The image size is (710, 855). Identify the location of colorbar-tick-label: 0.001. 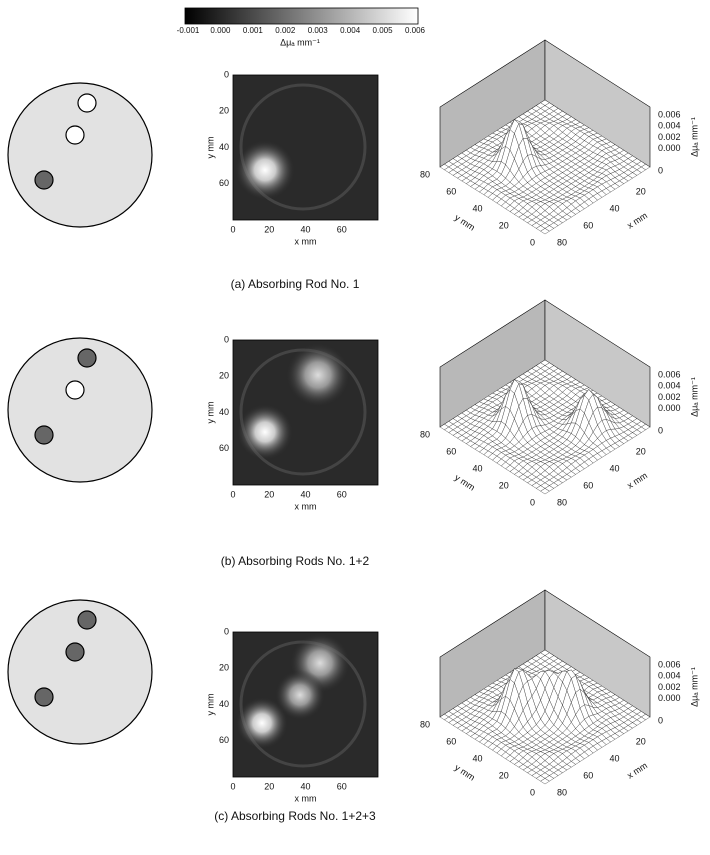
(253, 30).